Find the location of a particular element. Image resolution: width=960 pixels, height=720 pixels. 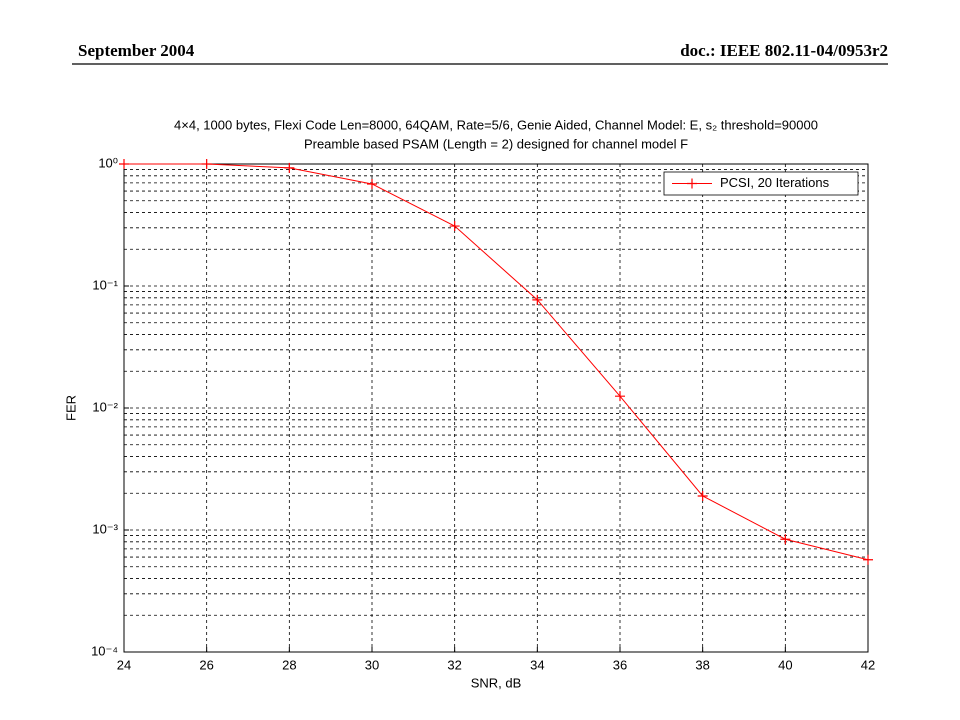

y-tick-label: 10⁰ is located at coordinates (108, 162).